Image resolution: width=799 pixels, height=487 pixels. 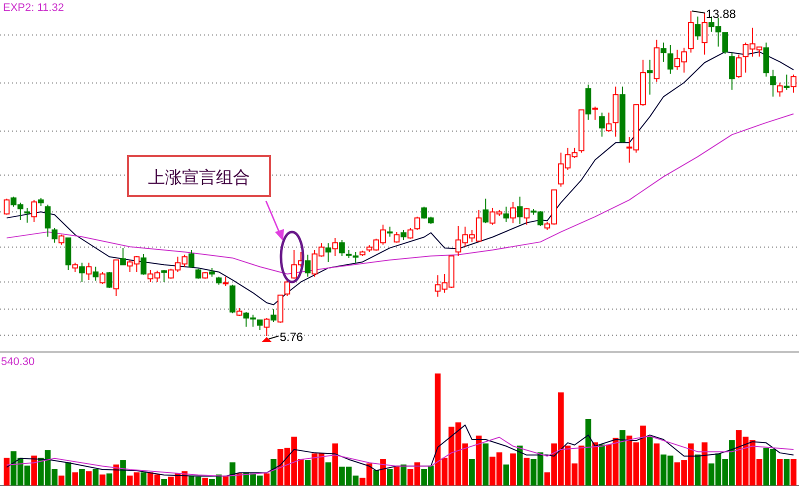 What do you see at coordinates (18, 362) in the screenshot?
I see `text: 540.30` at bounding box center [18, 362].